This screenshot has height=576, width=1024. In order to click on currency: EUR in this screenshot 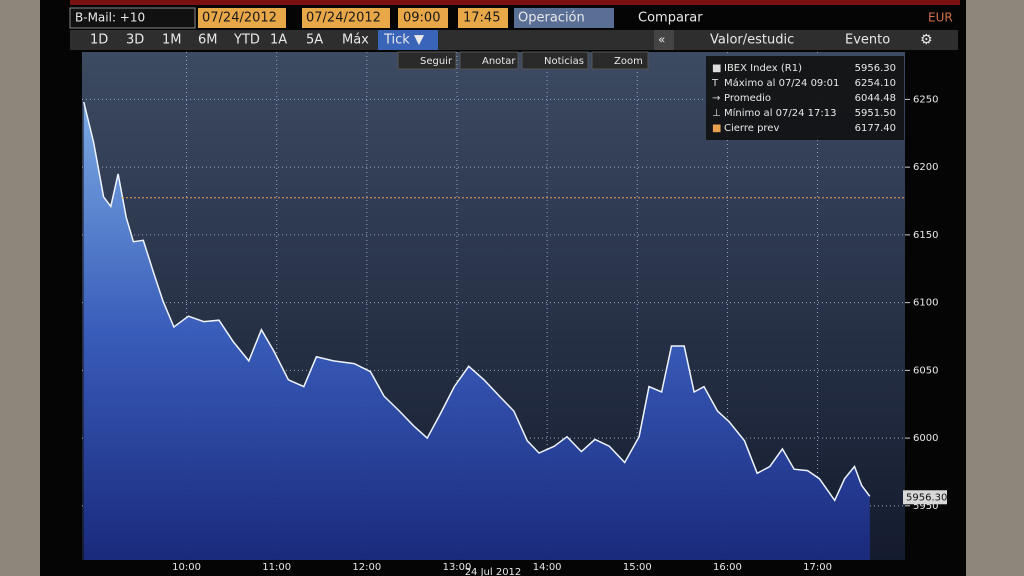, I will do `click(940, 18)`.